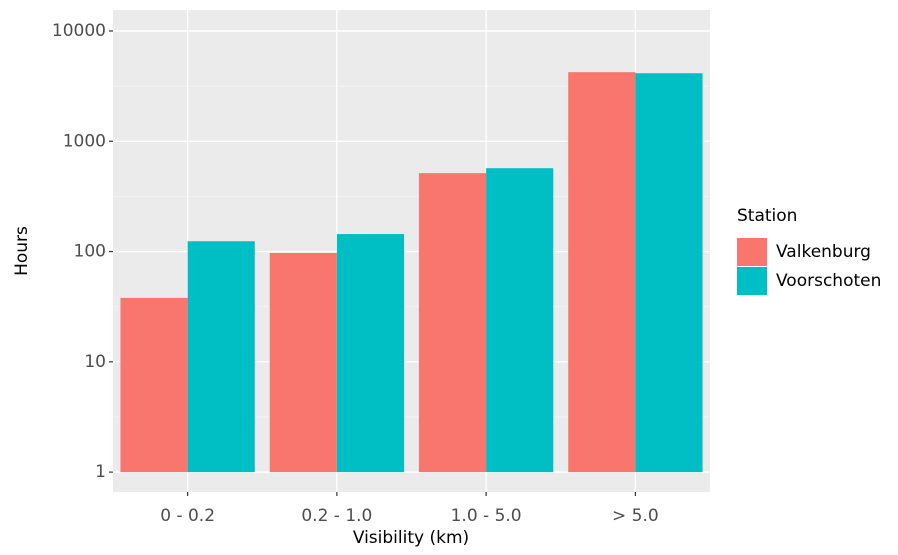  What do you see at coordinates (828, 281) in the screenshot?
I see `legend-label: Voorschoten` at bounding box center [828, 281].